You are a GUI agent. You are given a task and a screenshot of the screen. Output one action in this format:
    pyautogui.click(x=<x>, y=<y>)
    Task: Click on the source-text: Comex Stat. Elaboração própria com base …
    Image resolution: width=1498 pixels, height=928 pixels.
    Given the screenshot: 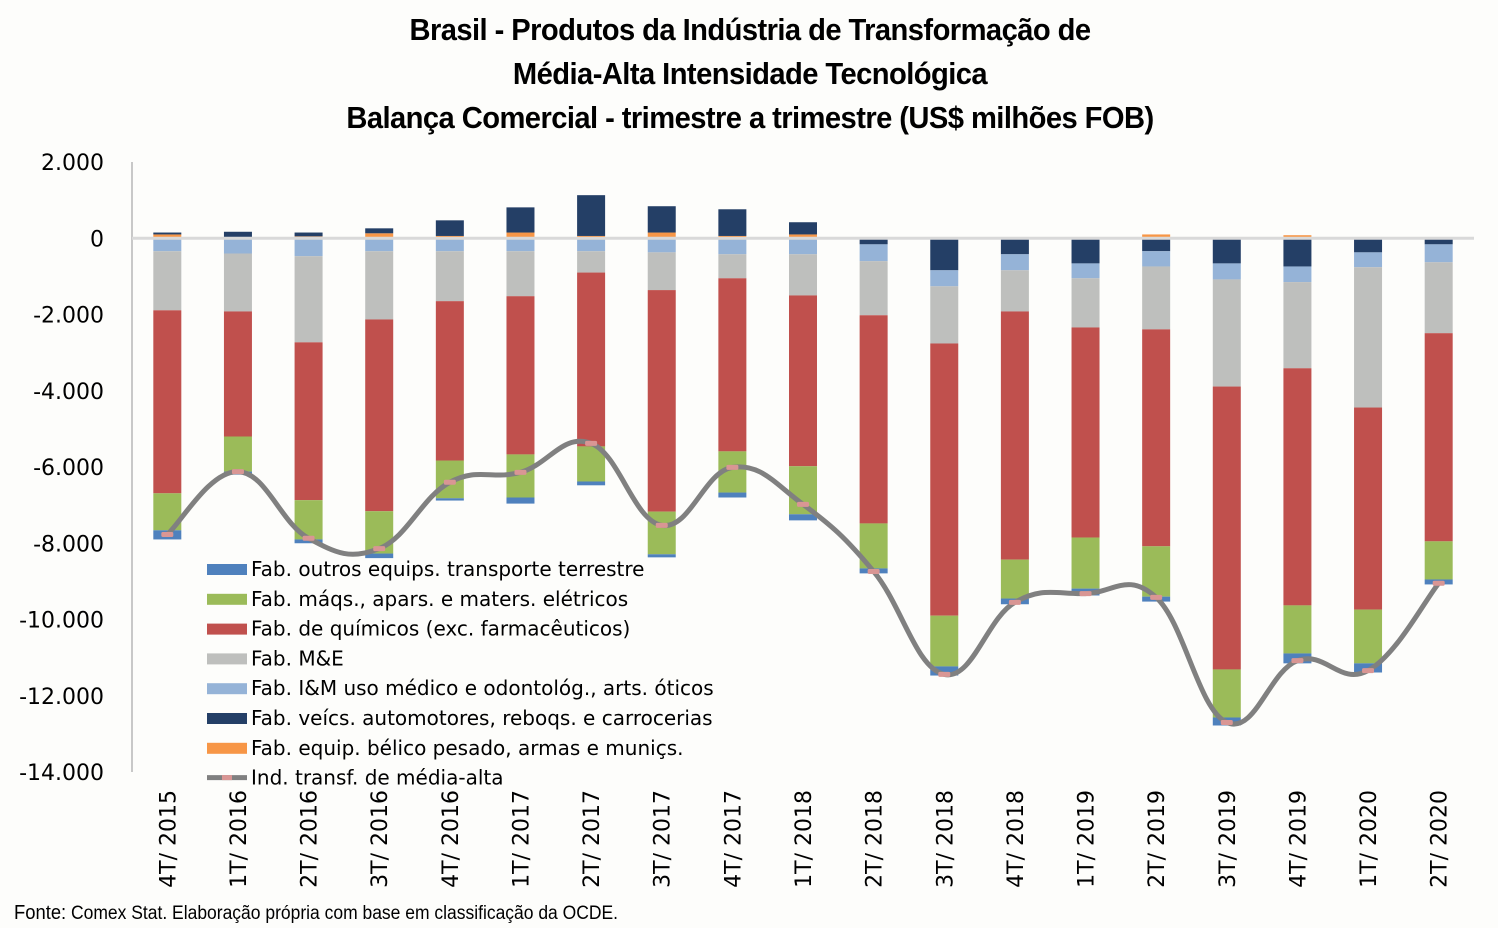 What is the action you would take?
    pyautogui.click(x=342, y=913)
    